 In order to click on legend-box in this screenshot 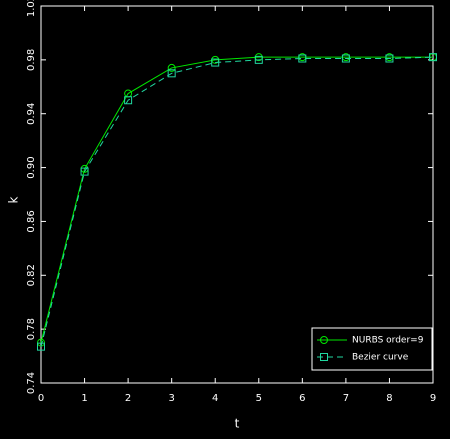, I will do `click(372, 349)`.